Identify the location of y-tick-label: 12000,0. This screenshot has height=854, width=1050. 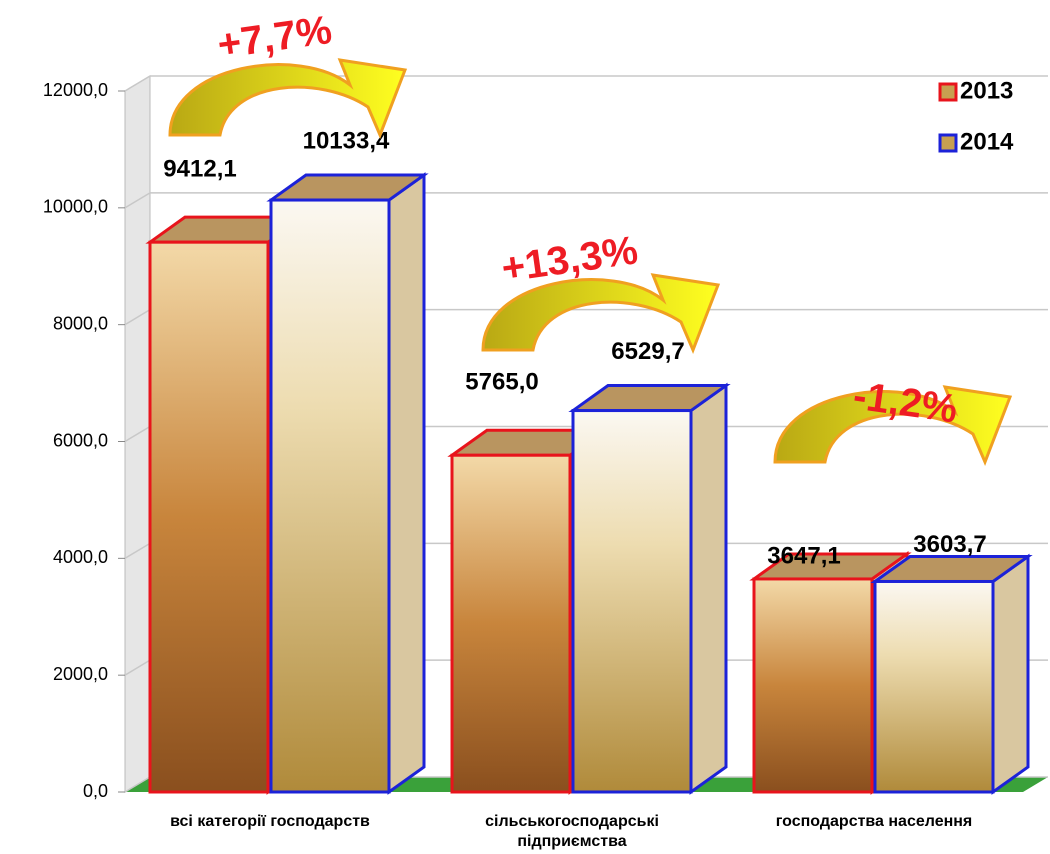
(75, 90).